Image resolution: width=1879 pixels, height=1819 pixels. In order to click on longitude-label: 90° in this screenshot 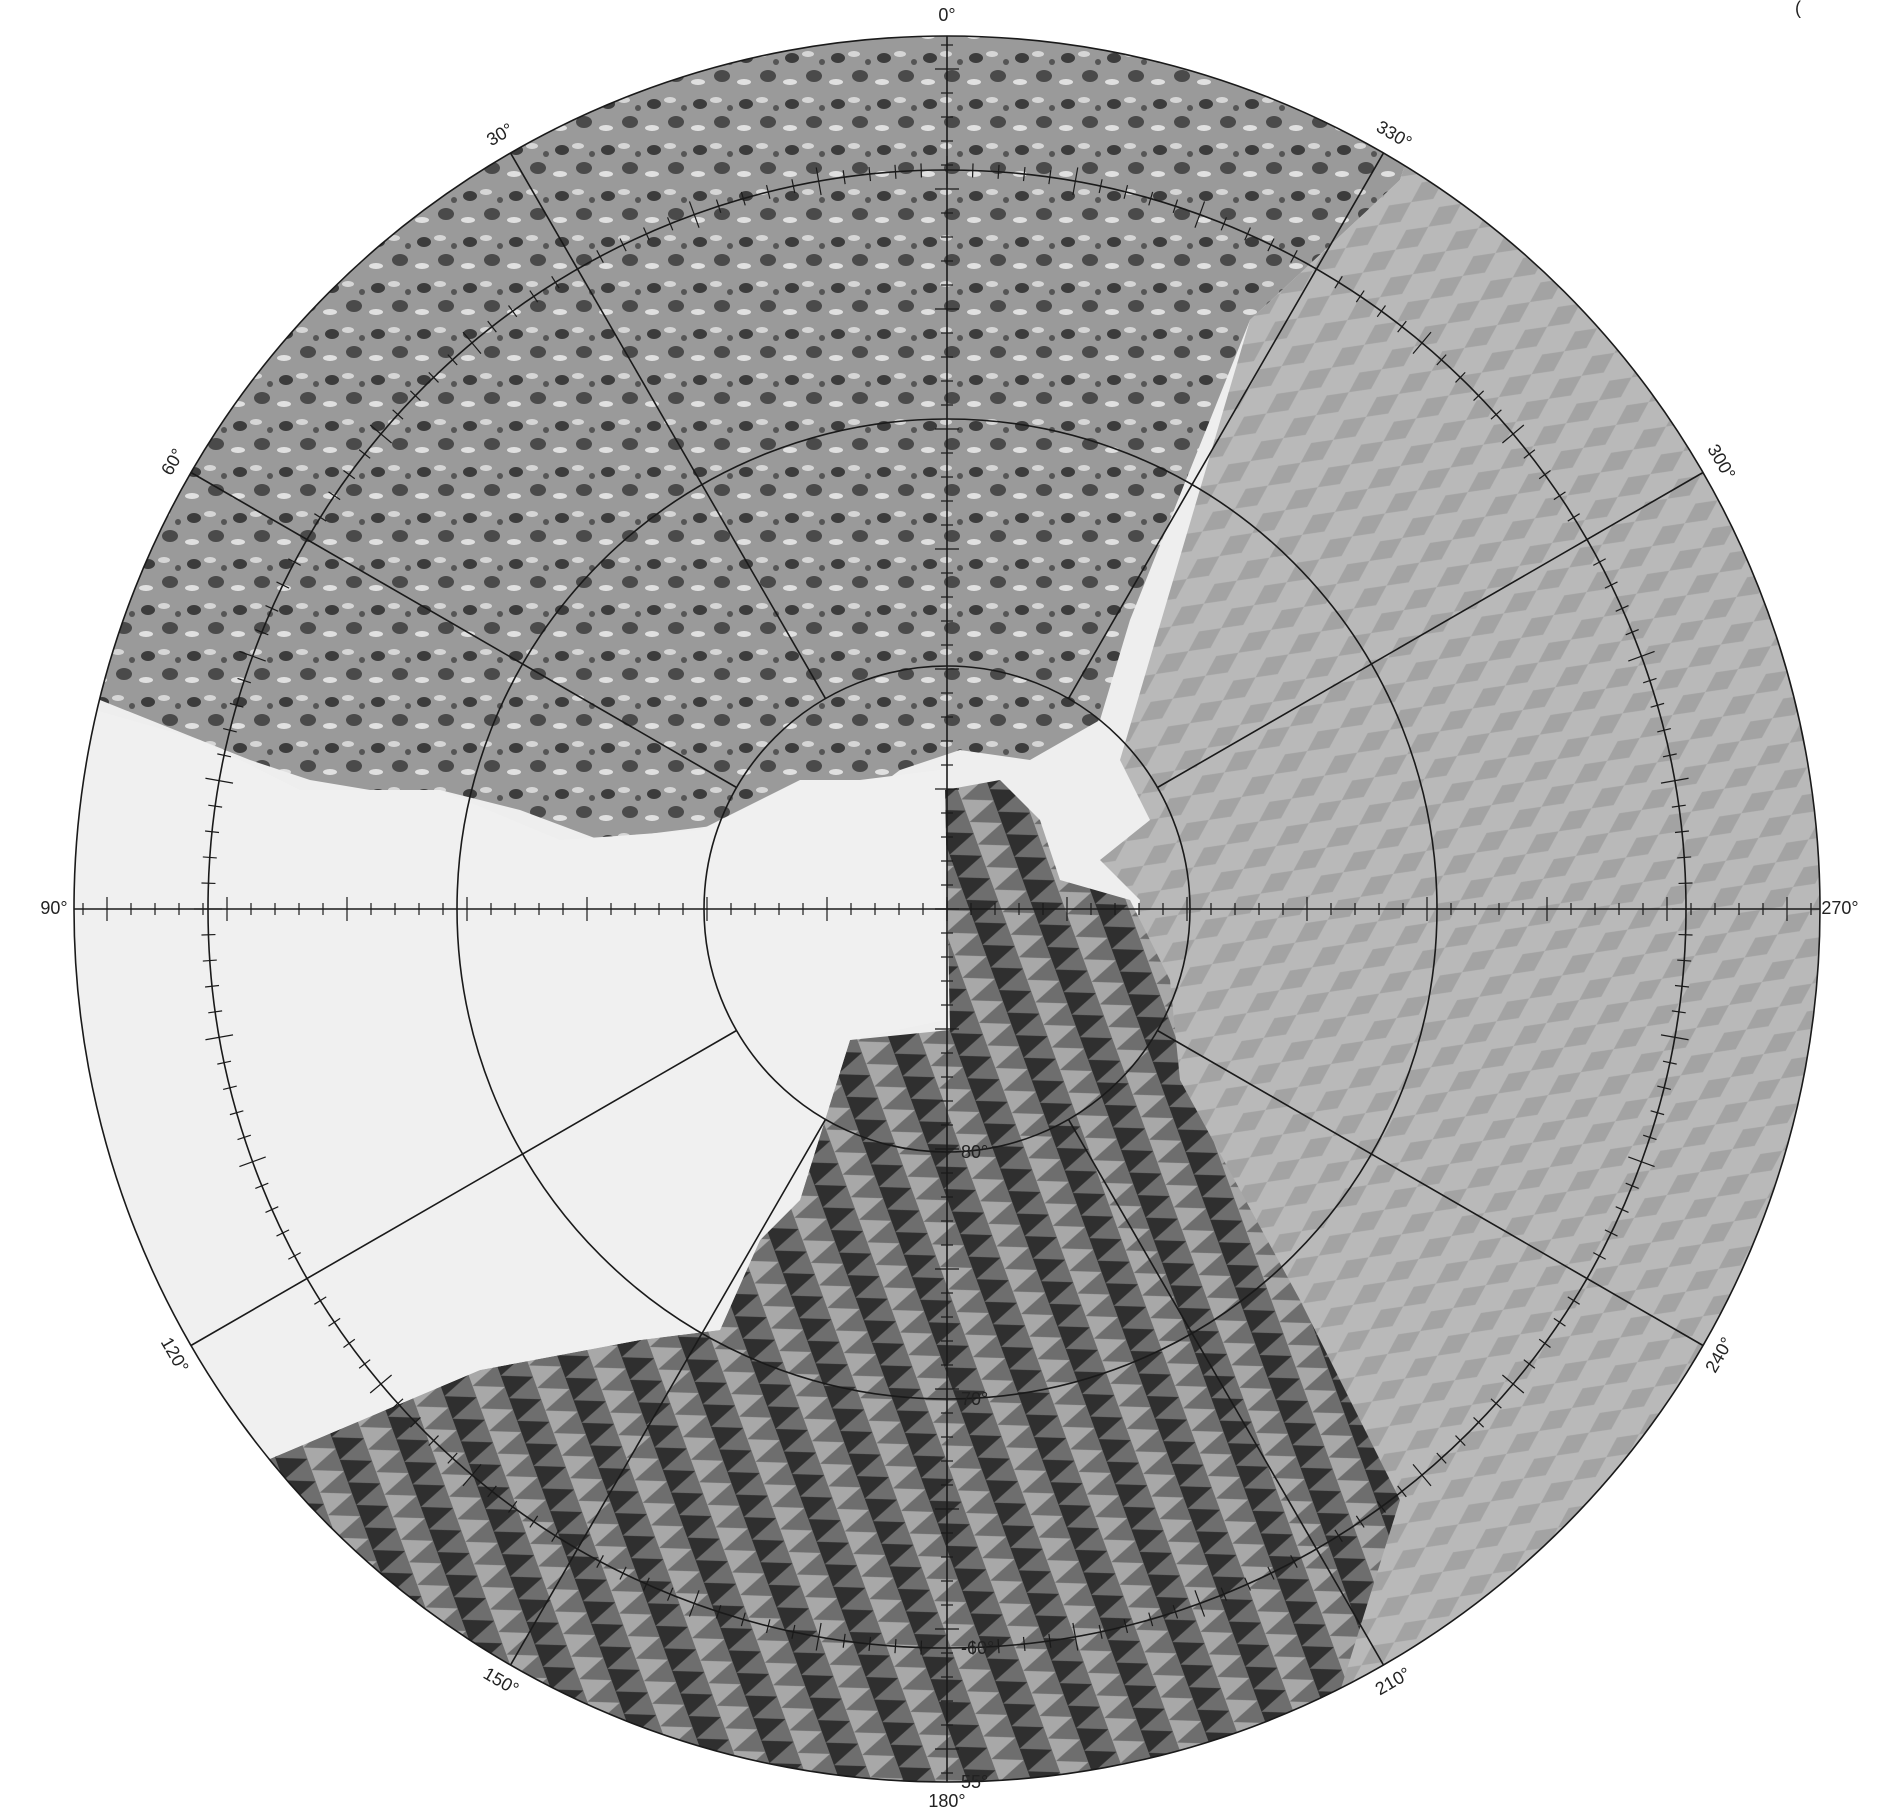, I will do `click(53, 908)`.